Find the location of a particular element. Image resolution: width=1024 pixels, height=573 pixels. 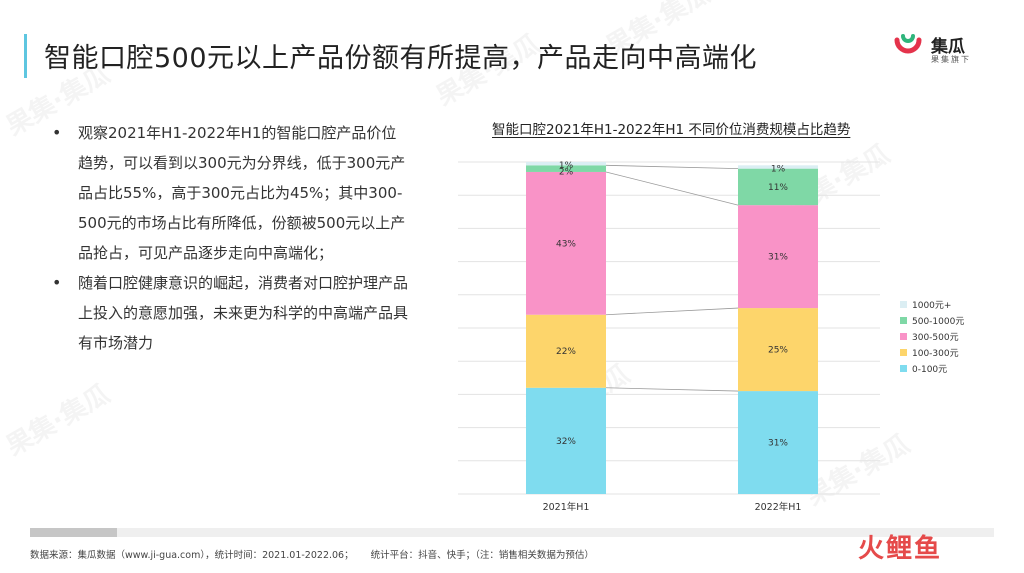

title-accent-bar is located at coordinates (25, 56).